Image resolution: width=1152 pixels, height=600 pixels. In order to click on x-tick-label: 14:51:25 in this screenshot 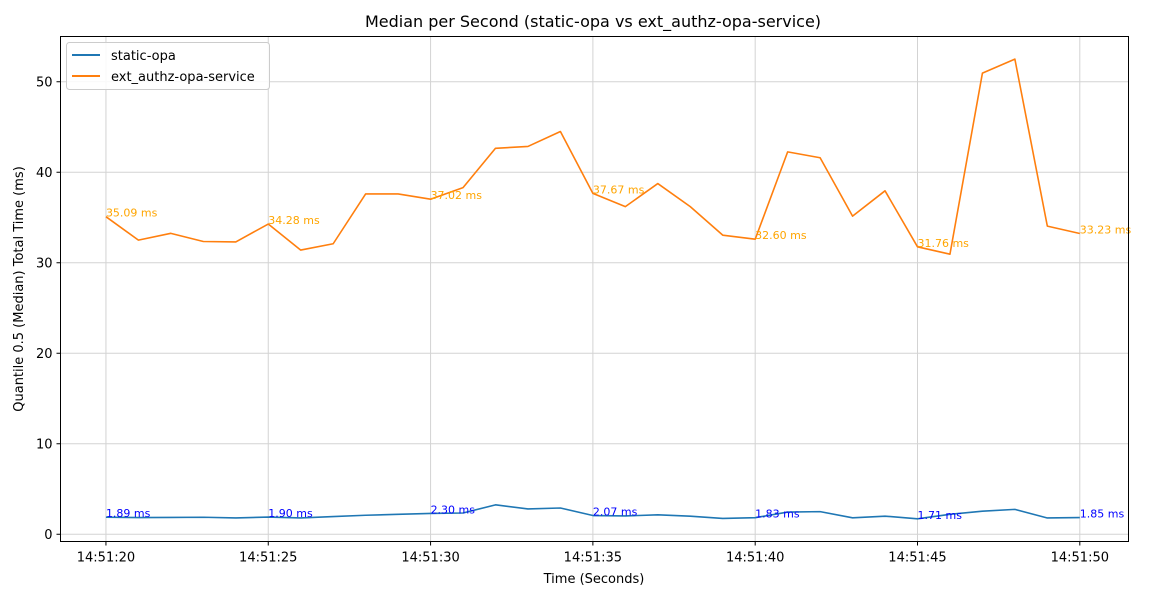, I will do `click(268, 558)`.